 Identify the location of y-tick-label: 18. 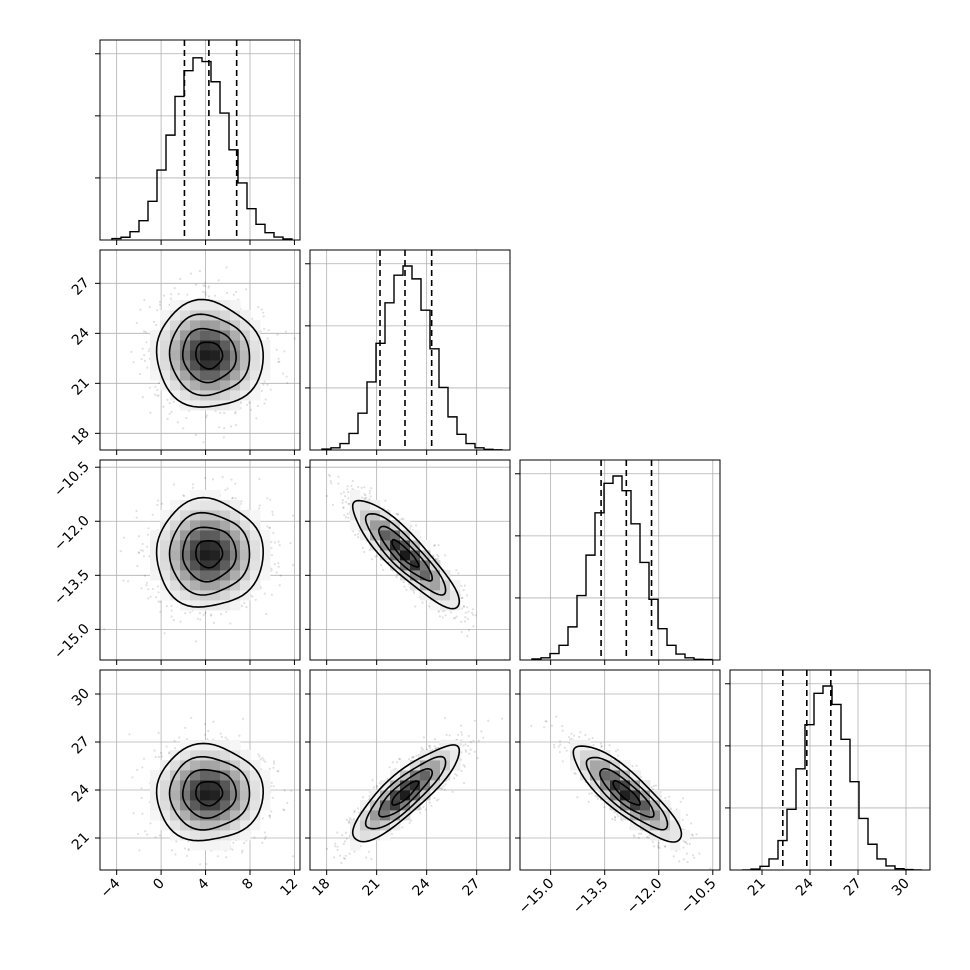
(81, 437).